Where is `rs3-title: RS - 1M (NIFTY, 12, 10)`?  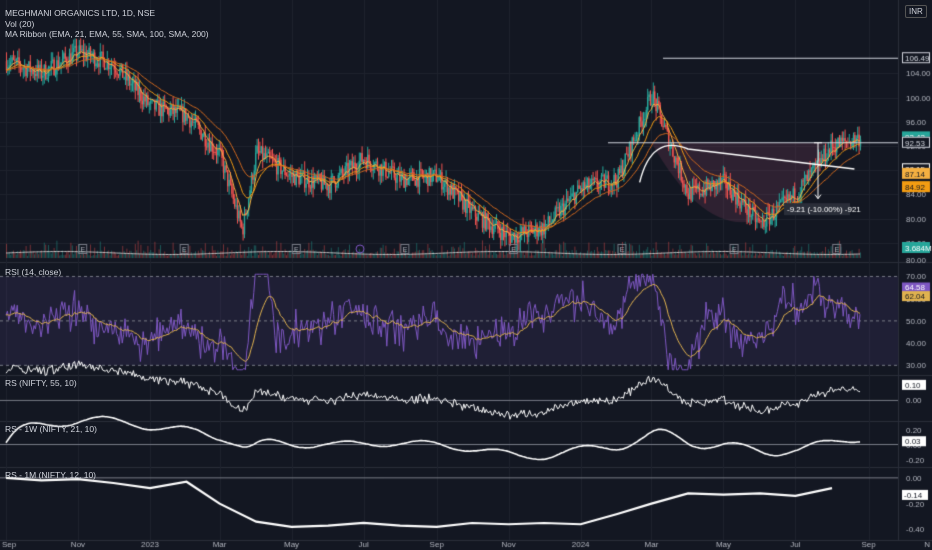
rs3-title: RS - 1M (NIFTY, 12, 10) is located at coordinates (51, 475).